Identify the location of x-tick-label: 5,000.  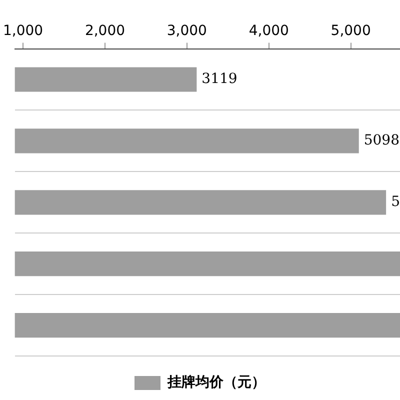
(350, 31).